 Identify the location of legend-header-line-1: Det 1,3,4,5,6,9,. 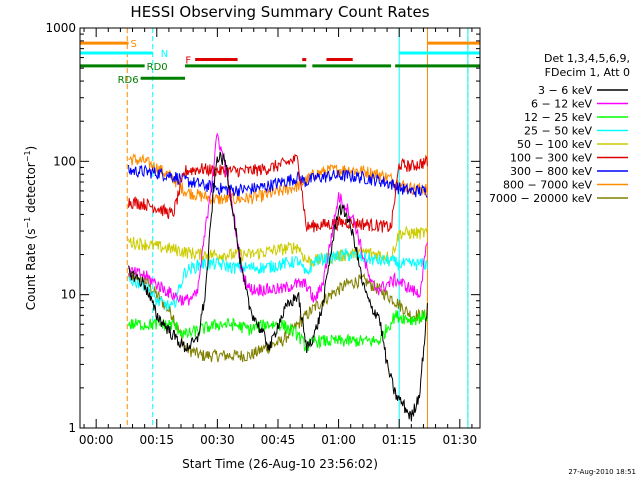
(587, 58).